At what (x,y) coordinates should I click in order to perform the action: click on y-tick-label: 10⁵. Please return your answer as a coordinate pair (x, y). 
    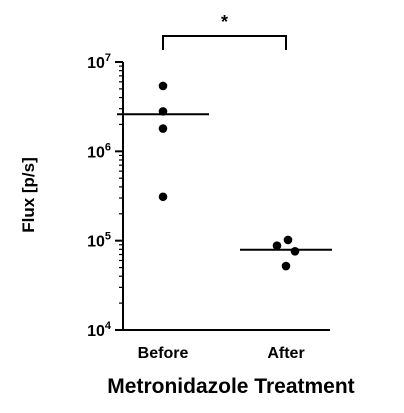
    Looking at the image, I should click on (99, 241).